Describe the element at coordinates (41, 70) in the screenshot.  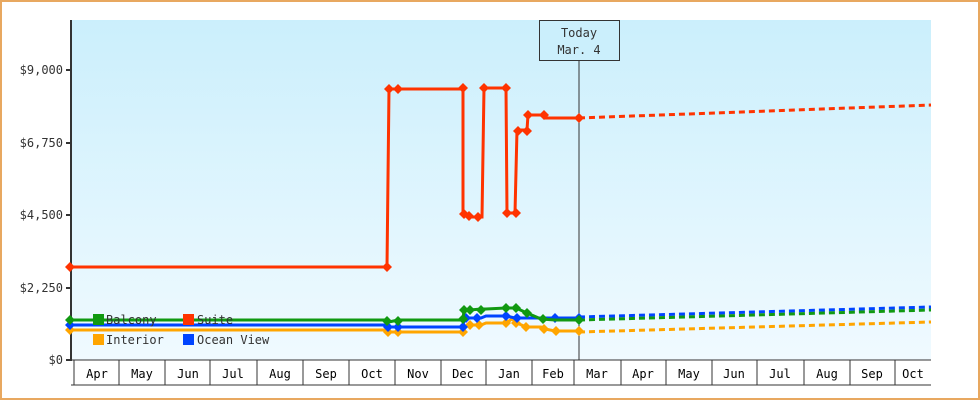
I see `y-tick-label: $9,000` at that location.